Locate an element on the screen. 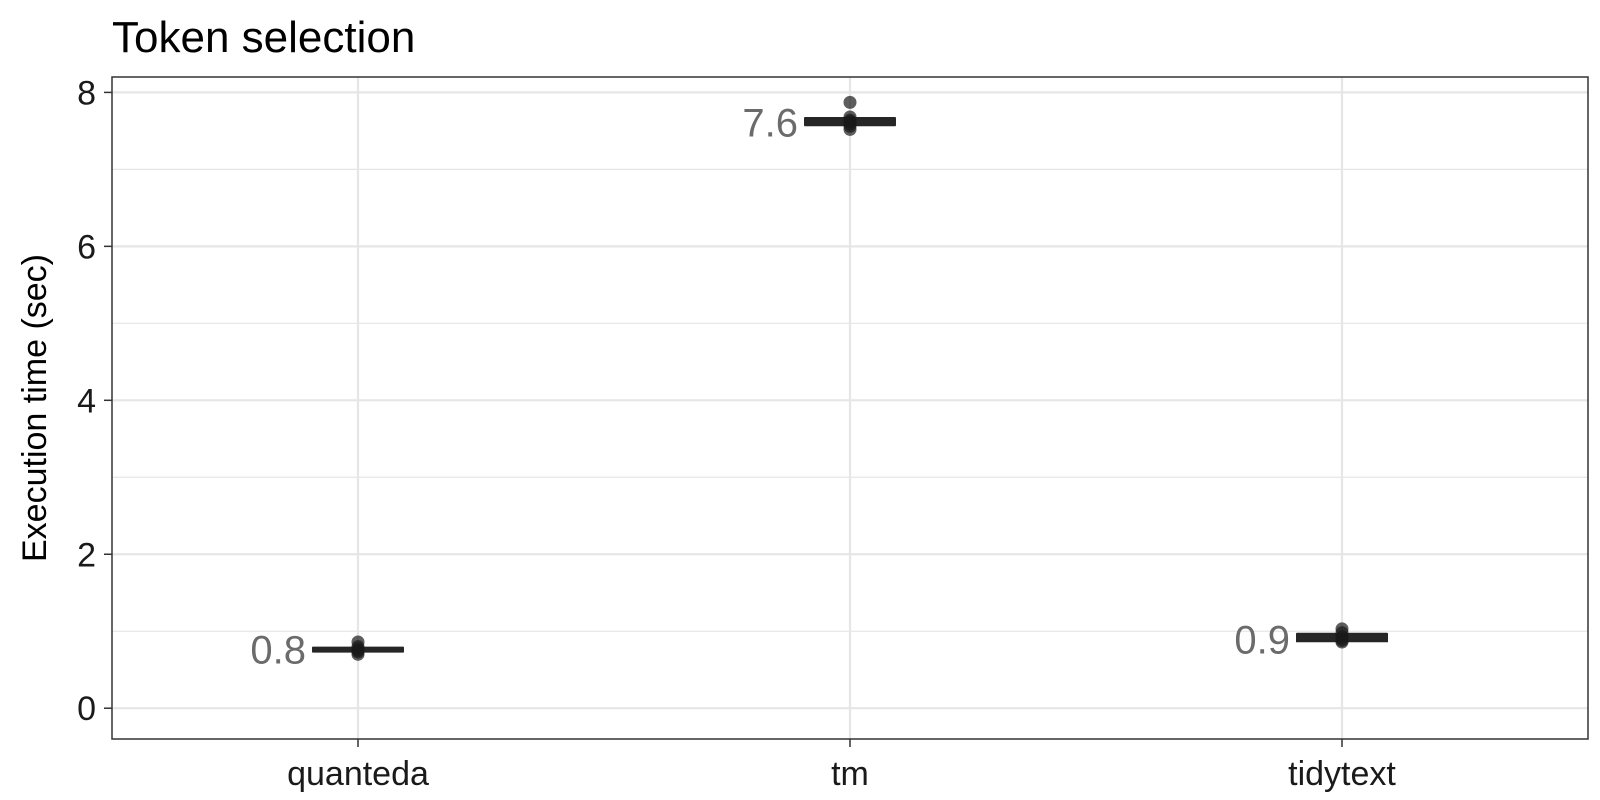  y-tick-label: 4 is located at coordinates (86, 401).